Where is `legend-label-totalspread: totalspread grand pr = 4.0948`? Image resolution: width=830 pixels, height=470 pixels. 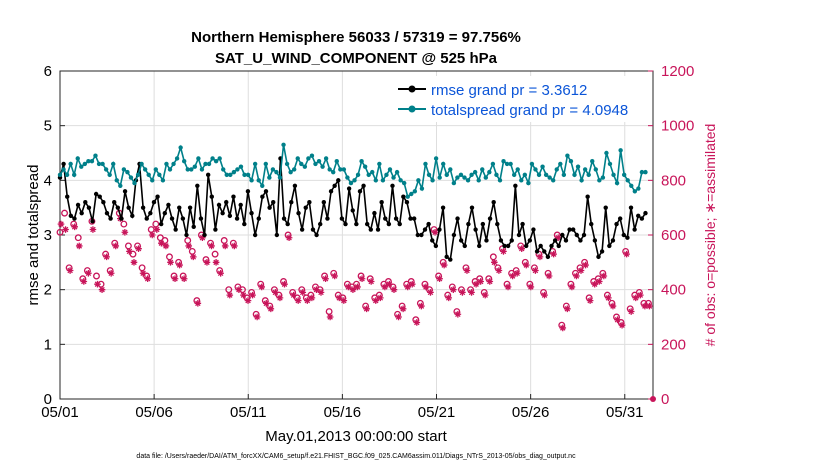 legend-label-totalspread: totalspread grand pr = 4.0948 is located at coordinates (529, 110).